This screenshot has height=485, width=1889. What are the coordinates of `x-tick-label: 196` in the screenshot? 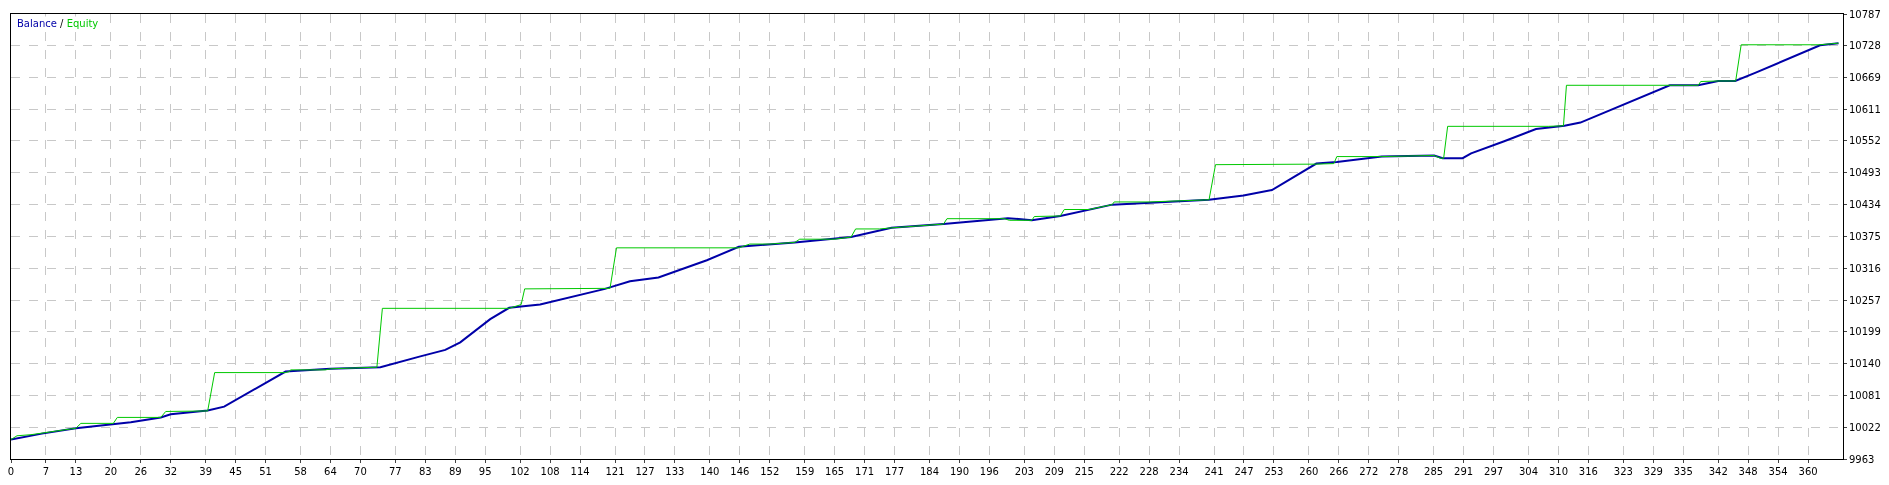 It's located at (989, 471).